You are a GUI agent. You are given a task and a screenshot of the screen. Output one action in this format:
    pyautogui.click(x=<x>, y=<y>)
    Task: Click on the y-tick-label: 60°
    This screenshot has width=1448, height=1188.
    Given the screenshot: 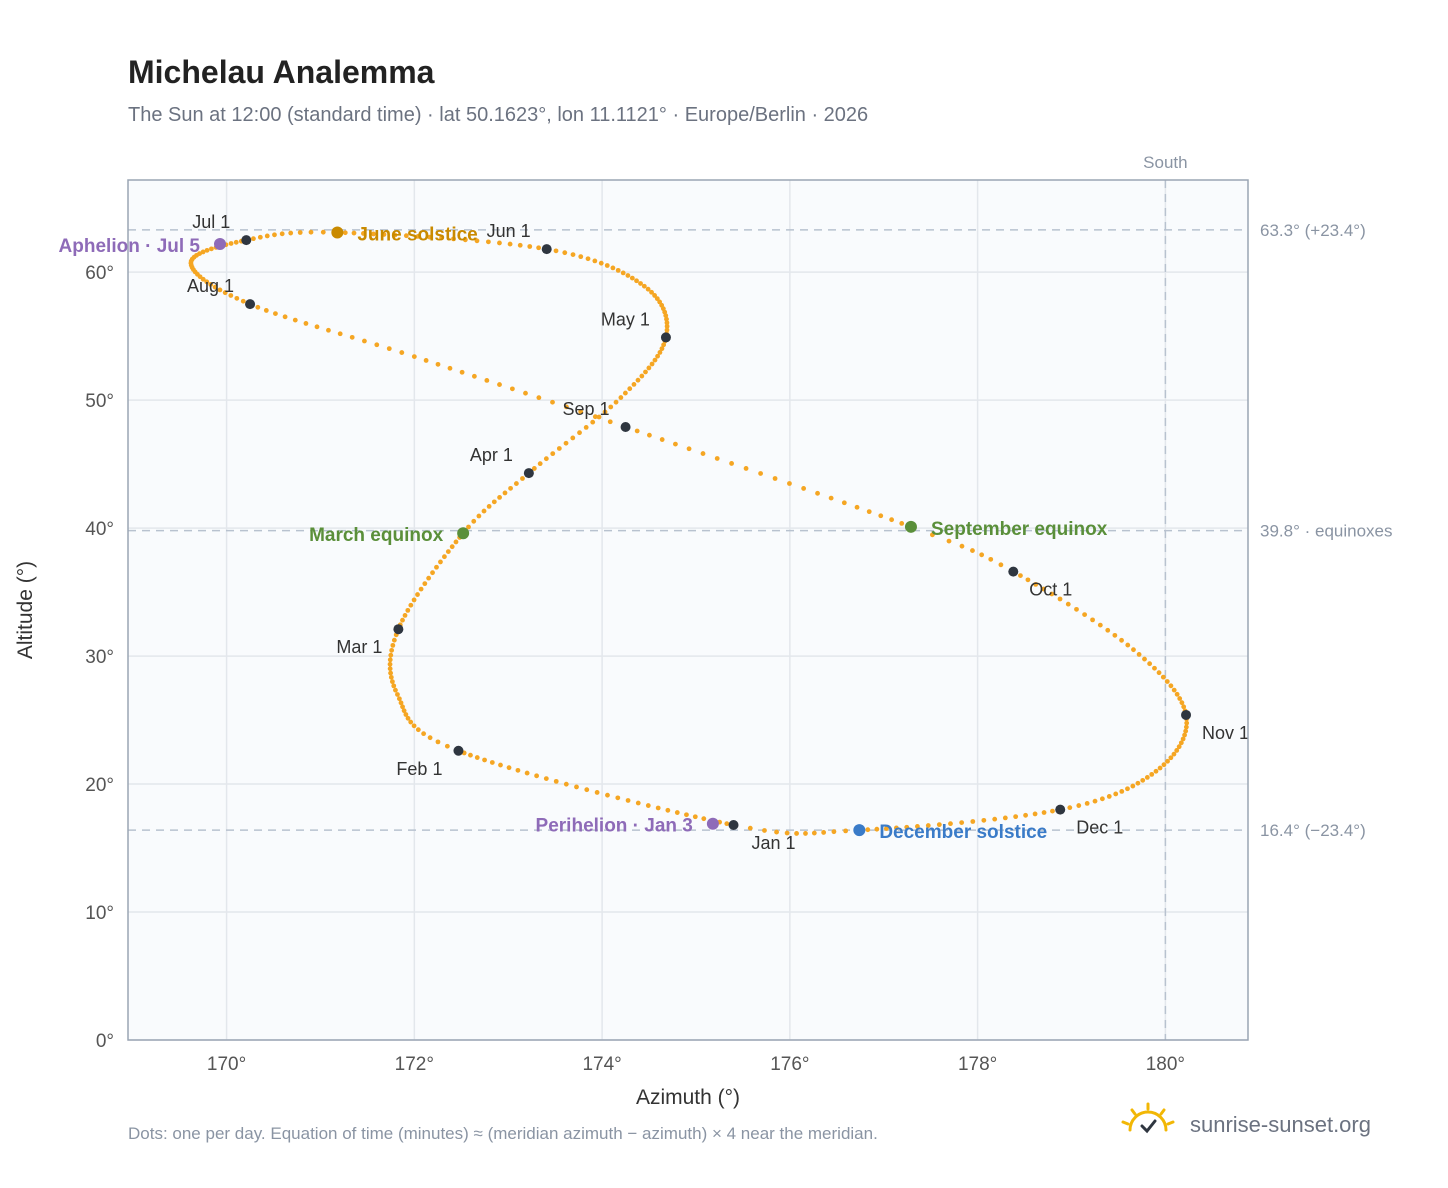 What is the action you would take?
    pyautogui.click(x=99, y=273)
    